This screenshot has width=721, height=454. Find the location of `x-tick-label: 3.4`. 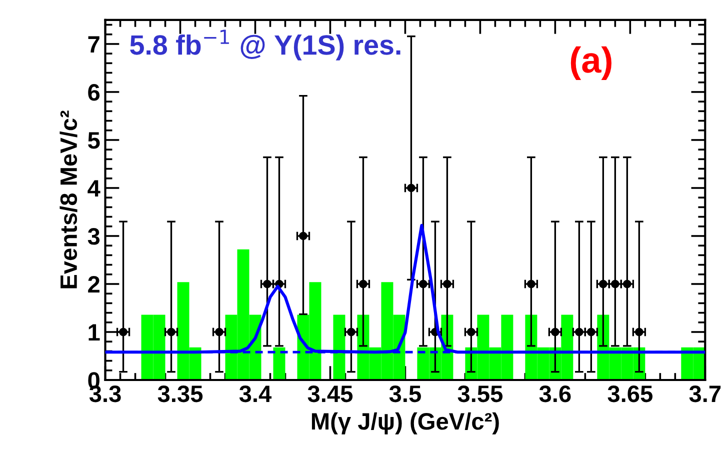

x-tick-label: 3.4 is located at coordinates (255, 393).